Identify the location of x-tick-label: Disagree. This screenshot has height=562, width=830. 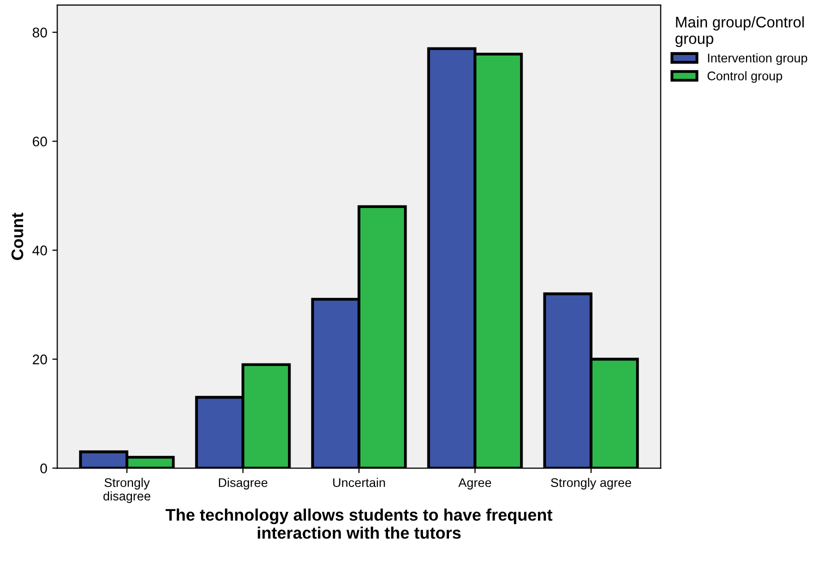
(243, 484).